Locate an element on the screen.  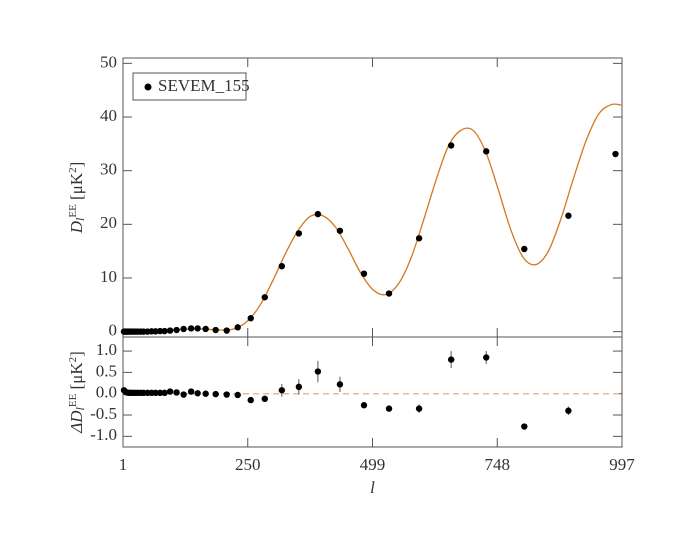
y-axis-label-part: D is located at coordinates (76, 227).